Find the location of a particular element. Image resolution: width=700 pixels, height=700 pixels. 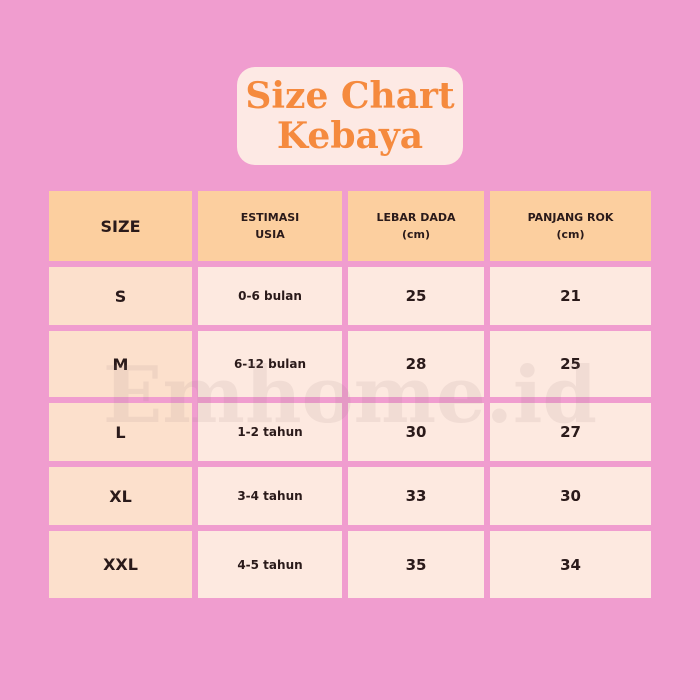

header-cell: ESTIMASI USIA is located at coordinates (270, 226).